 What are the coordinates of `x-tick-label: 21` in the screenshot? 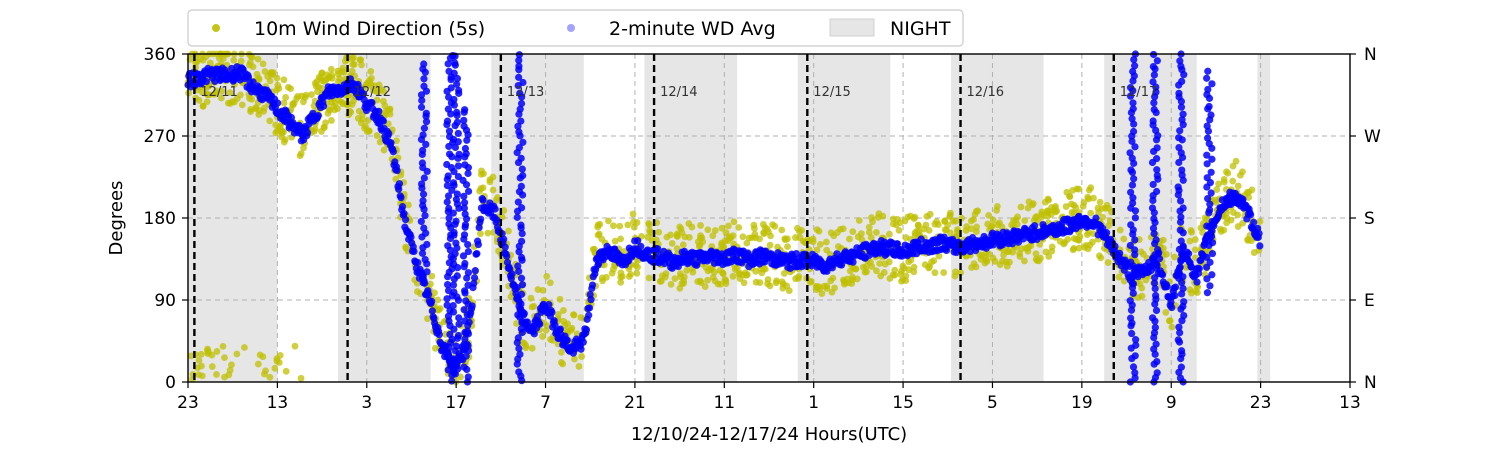 It's located at (635, 403).